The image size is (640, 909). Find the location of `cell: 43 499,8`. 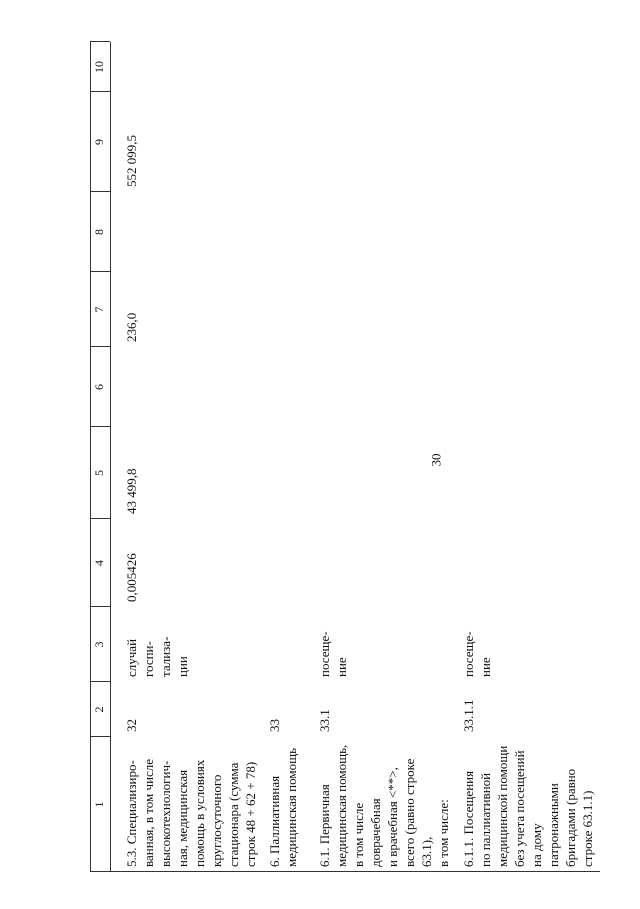

cell: 43 499,8 is located at coordinates (131, 491).